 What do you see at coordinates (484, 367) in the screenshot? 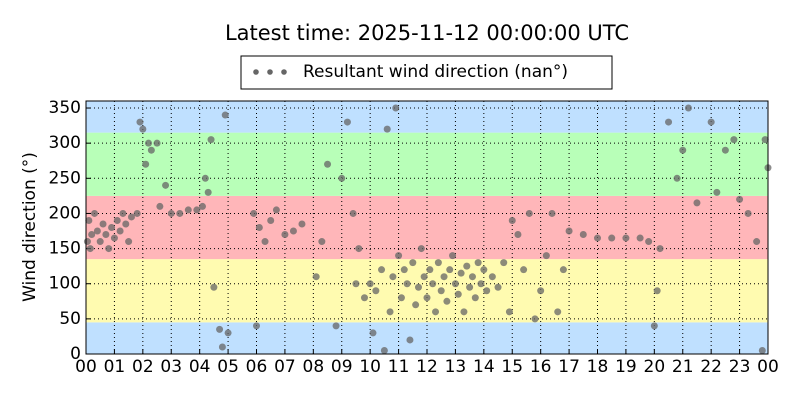
I see `x-tick-label: 14` at bounding box center [484, 367].